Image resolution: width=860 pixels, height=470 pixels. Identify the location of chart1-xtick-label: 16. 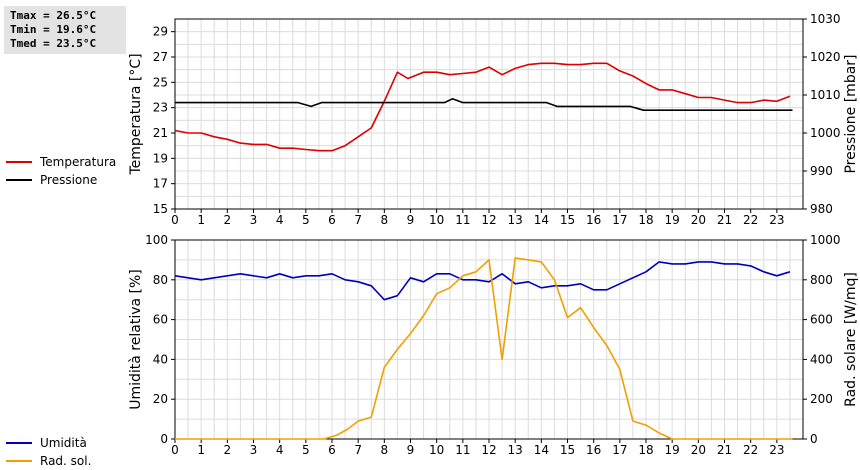
(593, 220).